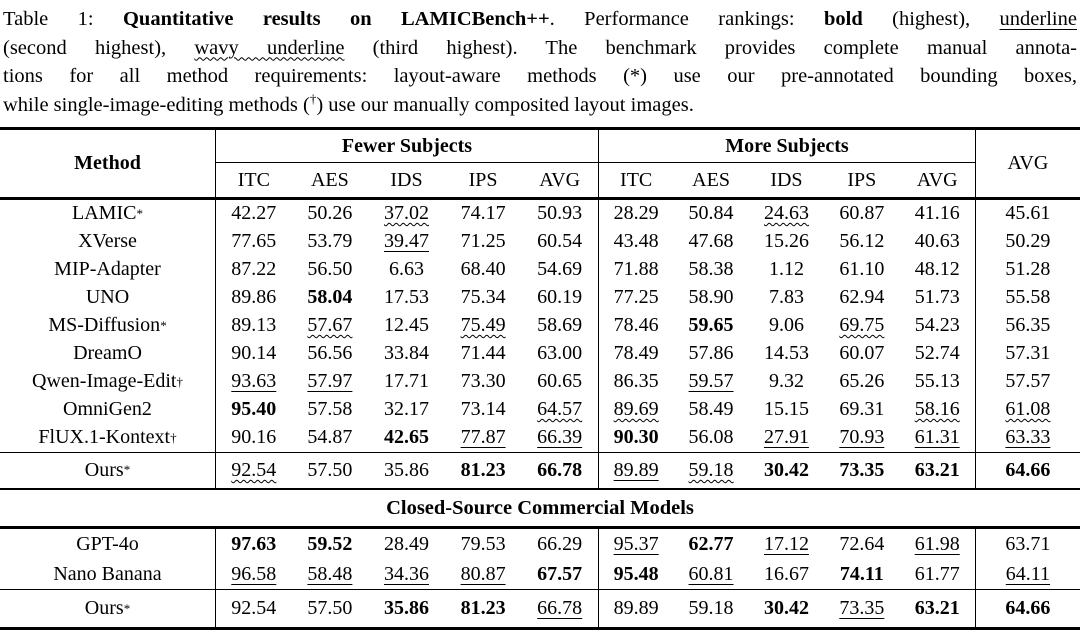  Describe the element at coordinates (330, 437) in the screenshot. I see `cell-fewer-aes: 54.87` at that location.